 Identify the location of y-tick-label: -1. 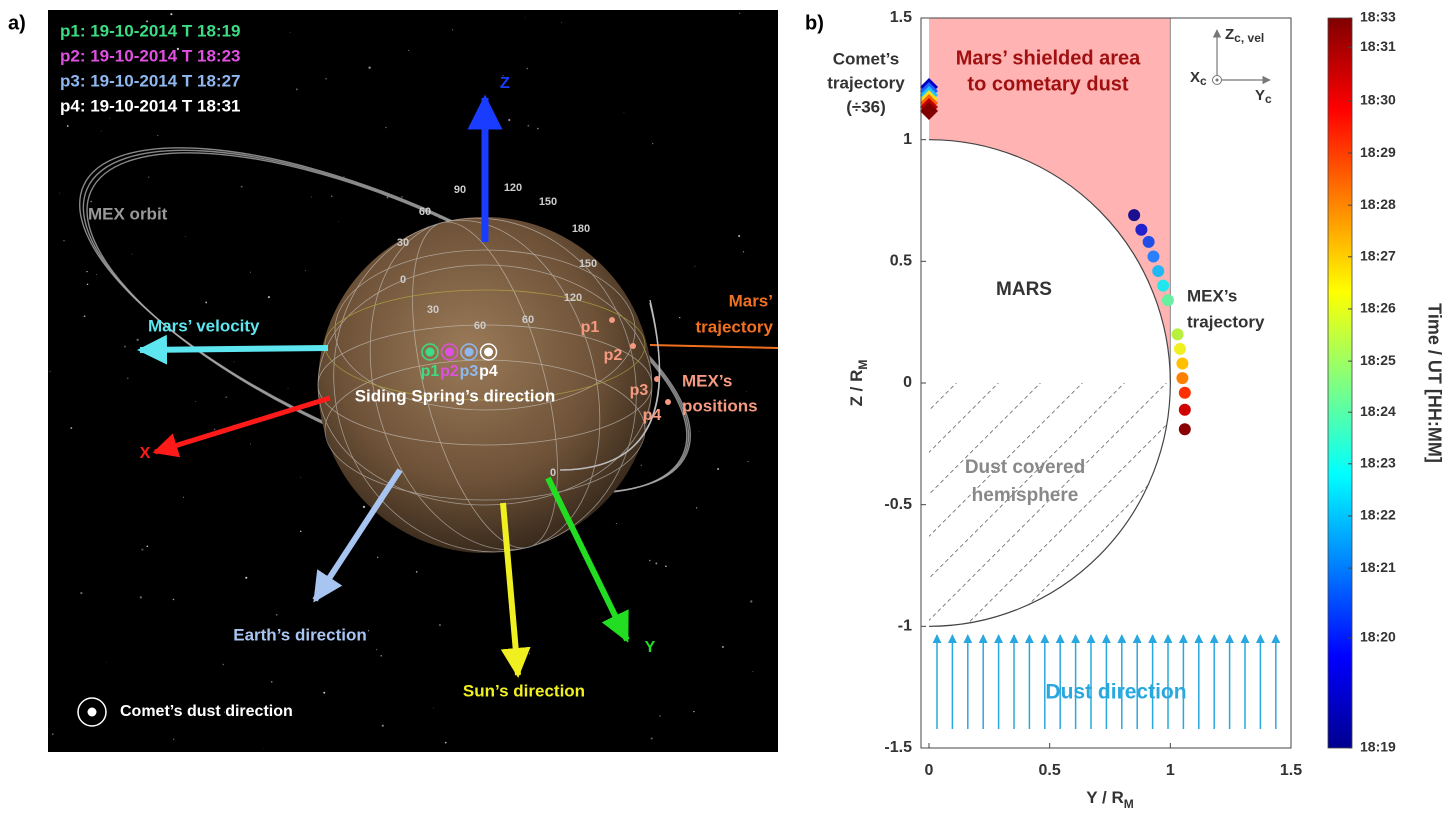
(905, 626).